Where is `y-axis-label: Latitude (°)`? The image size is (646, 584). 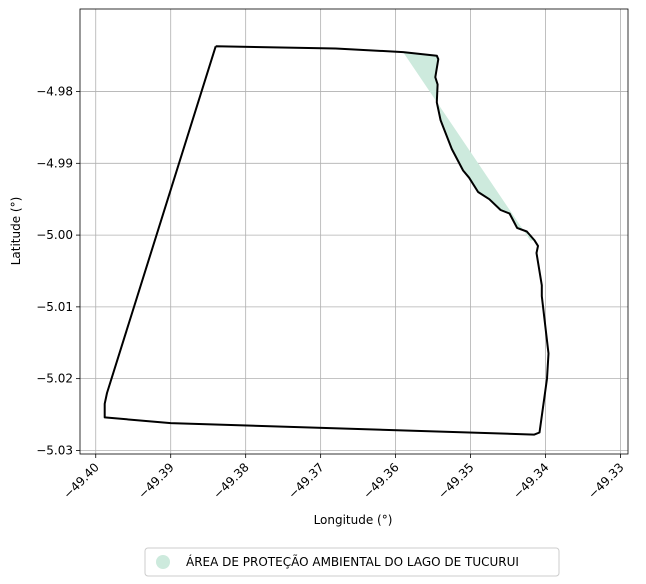 y-axis-label: Latitude (°) is located at coordinates (16, 231).